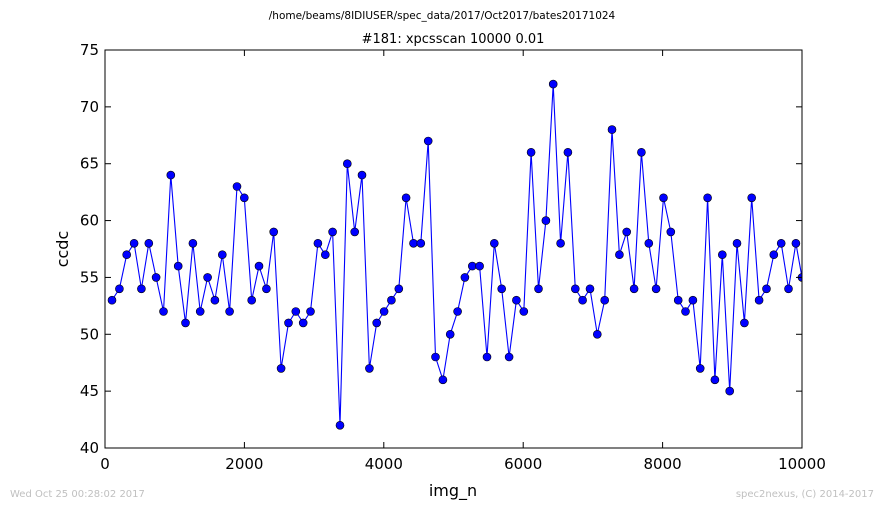 The height and width of the screenshot is (509, 884). What do you see at coordinates (384, 464) in the screenshot?
I see `x-tick-label: 4000` at bounding box center [384, 464].